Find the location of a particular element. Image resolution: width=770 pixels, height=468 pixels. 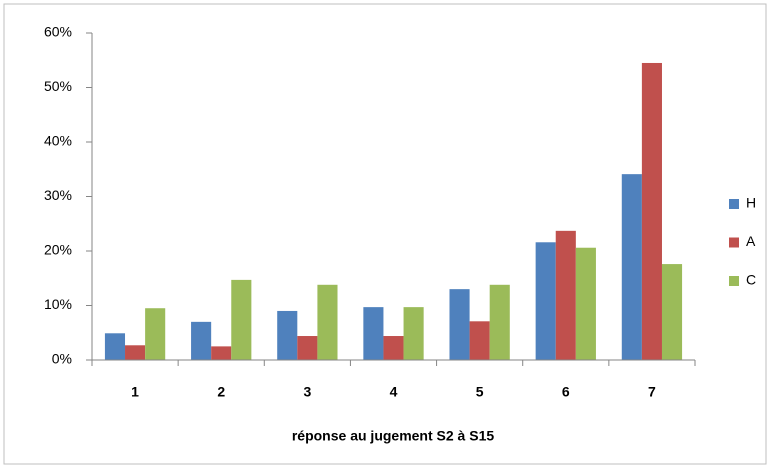

x-tick-label: 6 is located at coordinates (566, 392).